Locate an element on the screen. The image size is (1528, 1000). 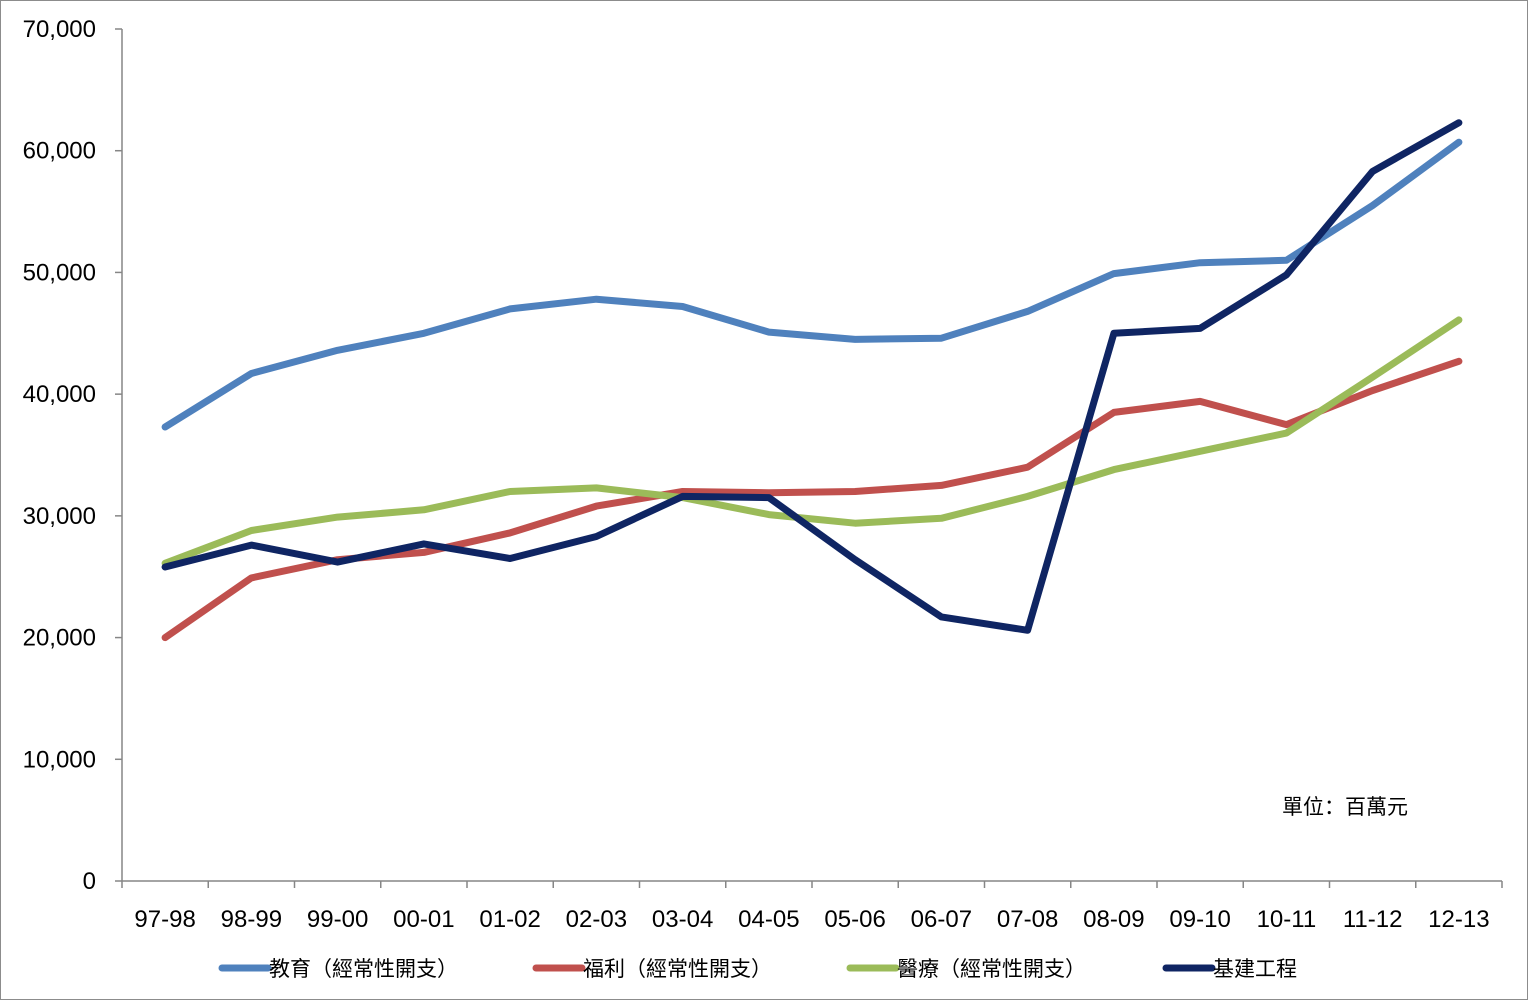
y-tick-label: 60,000 is located at coordinates (59, 151).